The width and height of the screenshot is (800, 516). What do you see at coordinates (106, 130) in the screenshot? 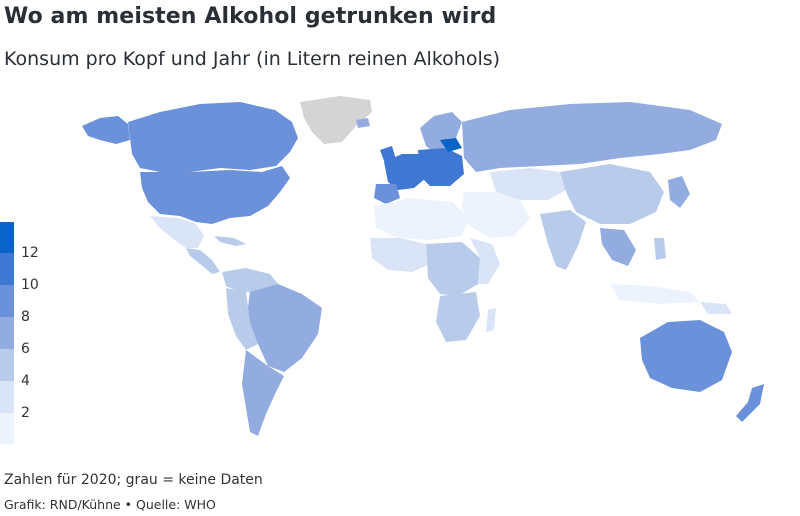
I see `region-alaska` at bounding box center [106, 130].